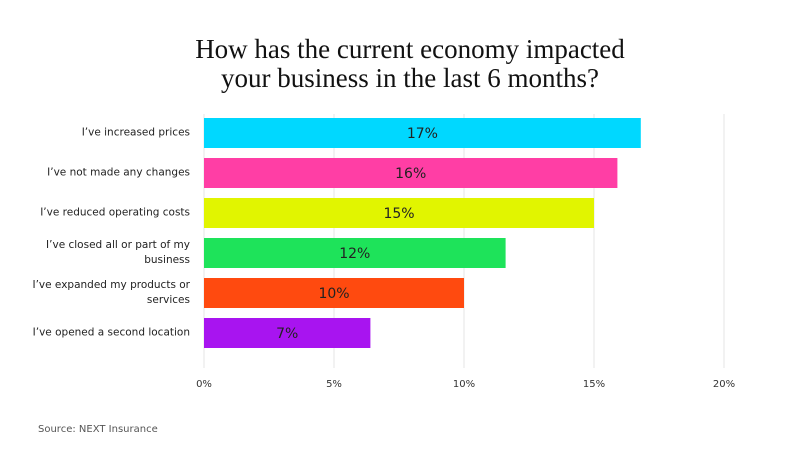  I want to click on value-label: 17%, so click(422, 134).